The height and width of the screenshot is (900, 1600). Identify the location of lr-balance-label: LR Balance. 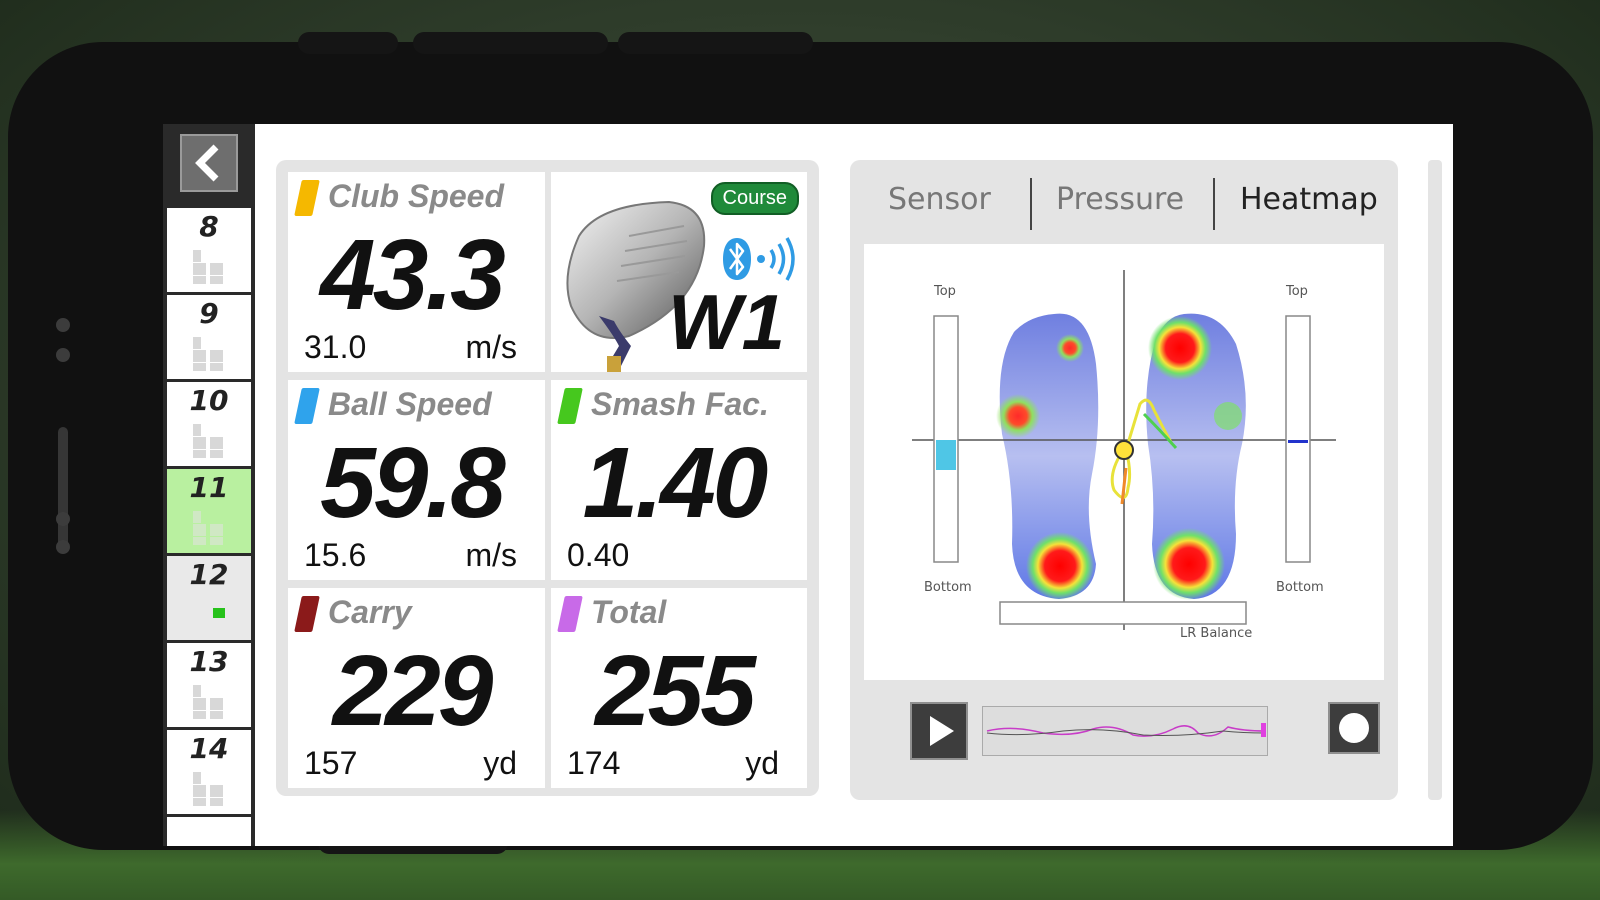
(1216, 633).